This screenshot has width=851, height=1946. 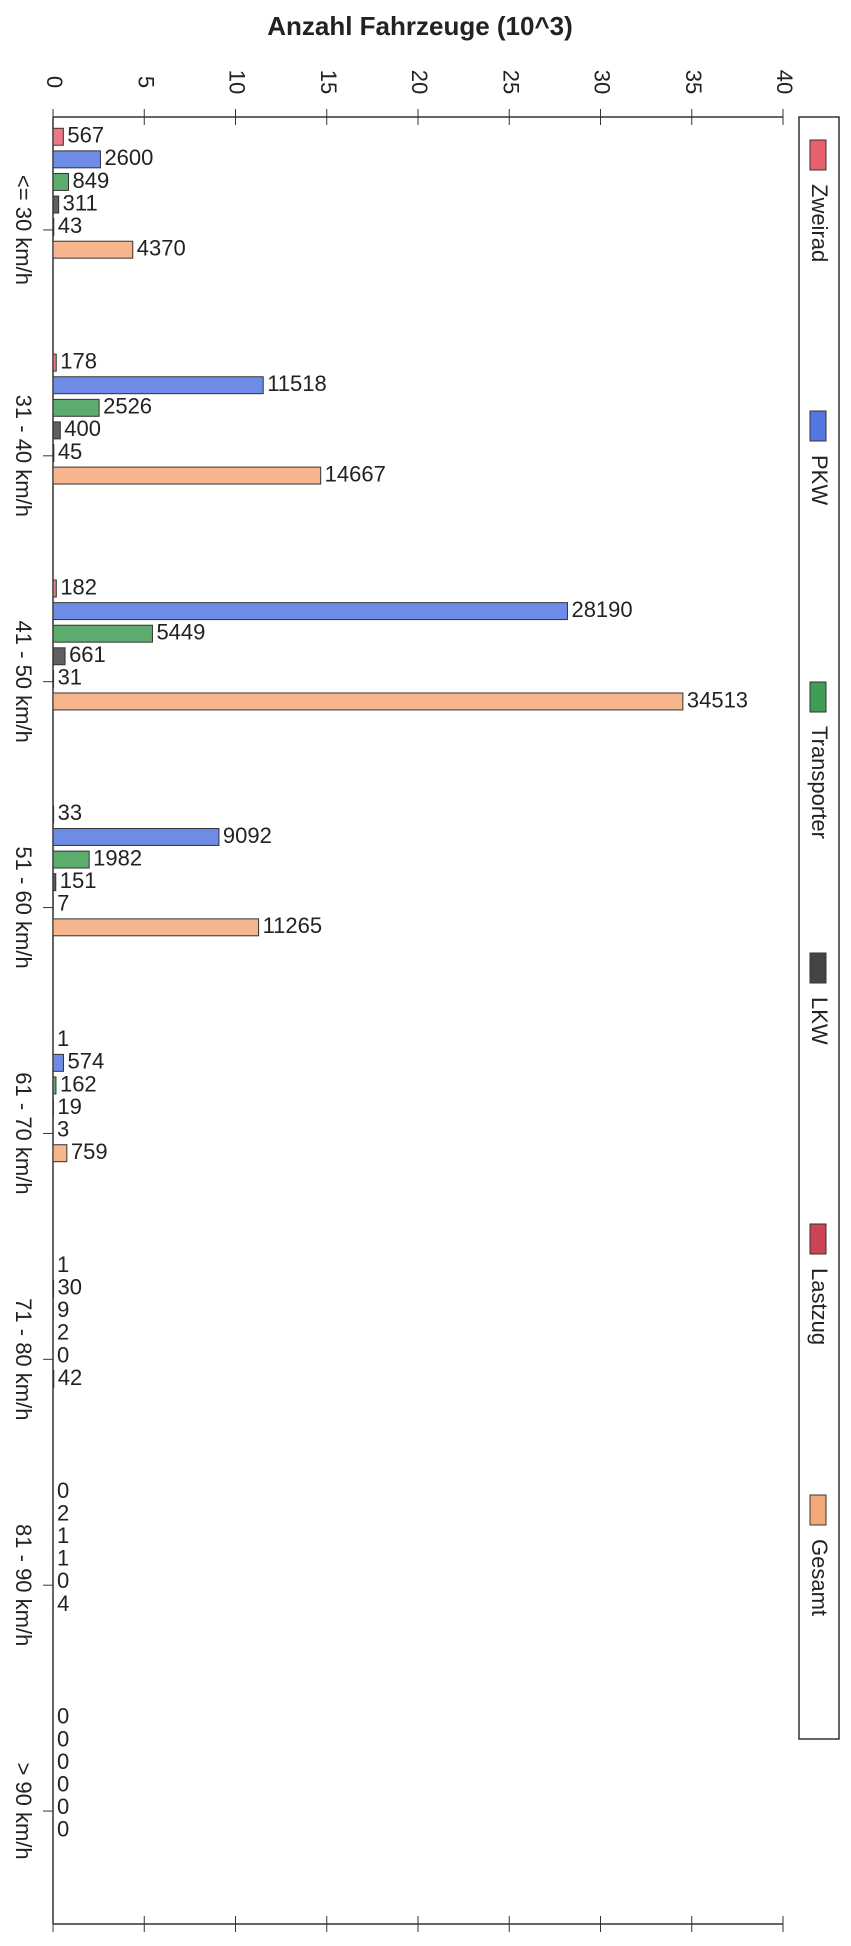 What do you see at coordinates (510, 82) in the screenshot?
I see `x-tick-label: 25` at bounding box center [510, 82].